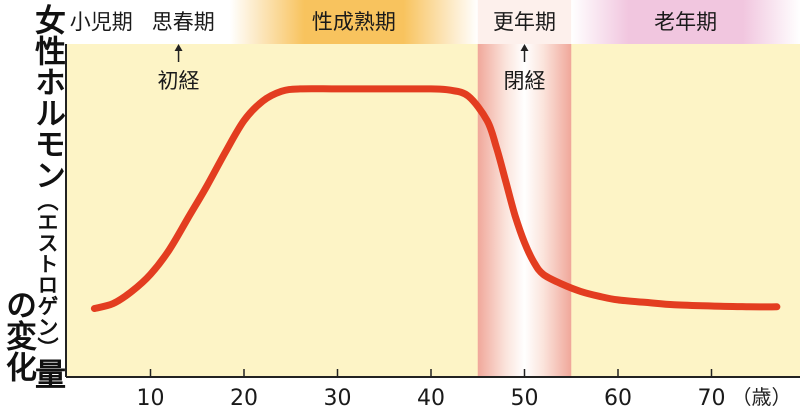 This screenshot has width=800, height=415. Describe the element at coordinates (525, 398) in the screenshot. I see `x-tick-label: 50` at that location.